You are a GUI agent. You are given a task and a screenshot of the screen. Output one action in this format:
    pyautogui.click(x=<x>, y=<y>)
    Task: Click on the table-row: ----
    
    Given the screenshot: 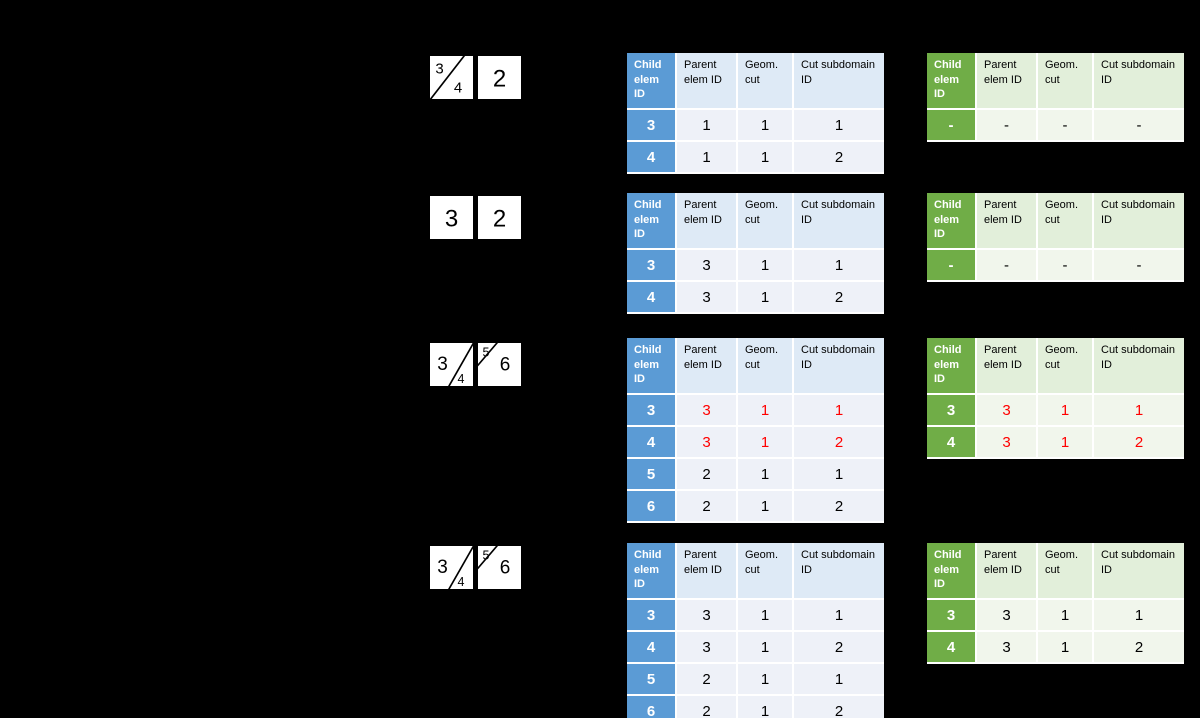 What is the action you would take?
    pyautogui.click(x=1055, y=126)
    